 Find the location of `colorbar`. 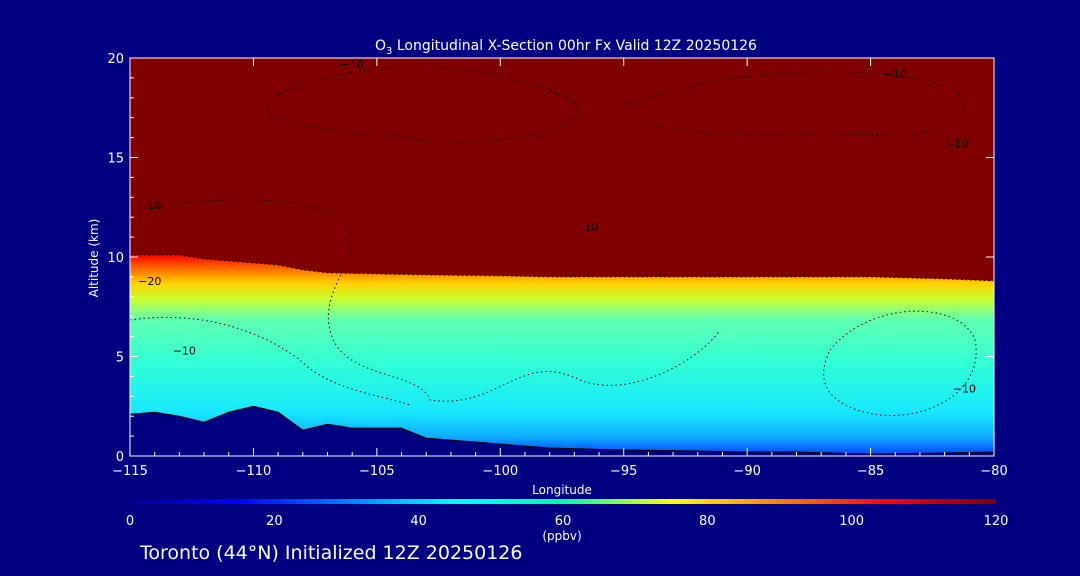

colorbar is located at coordinates (563, 501).